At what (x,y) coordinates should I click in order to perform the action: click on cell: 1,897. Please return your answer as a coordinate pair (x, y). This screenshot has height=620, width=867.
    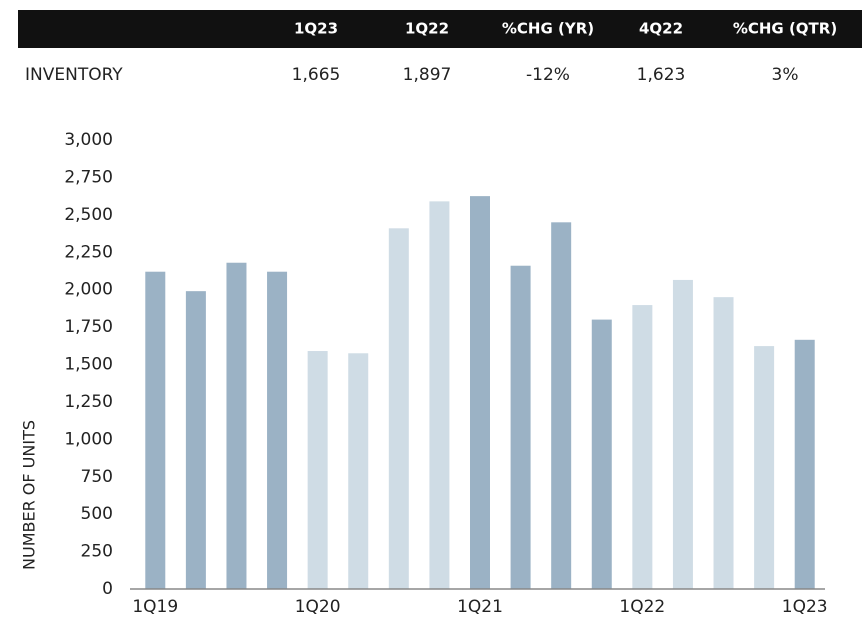
    Looking at the image, I should click on (427, 75).